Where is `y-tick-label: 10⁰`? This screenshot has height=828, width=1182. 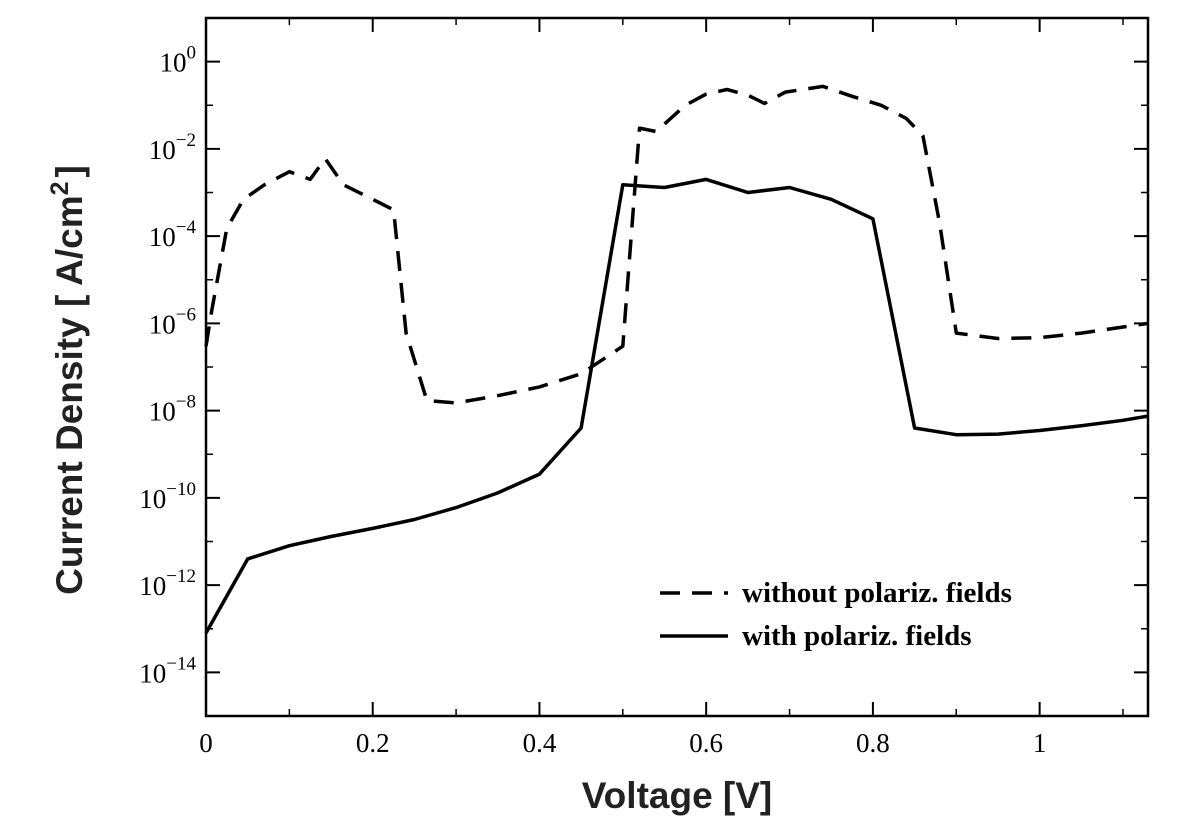 y-tick-label: 10⁰ is located at coordinates (178, 60).